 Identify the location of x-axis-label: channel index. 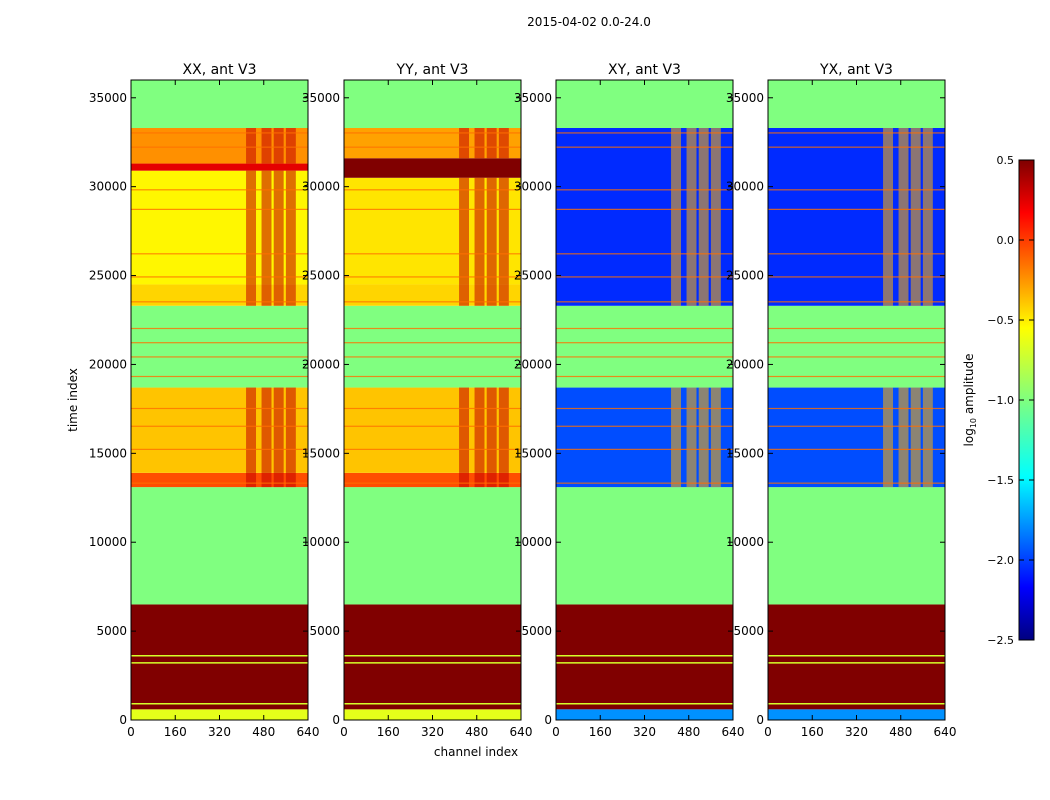
(476, 752).